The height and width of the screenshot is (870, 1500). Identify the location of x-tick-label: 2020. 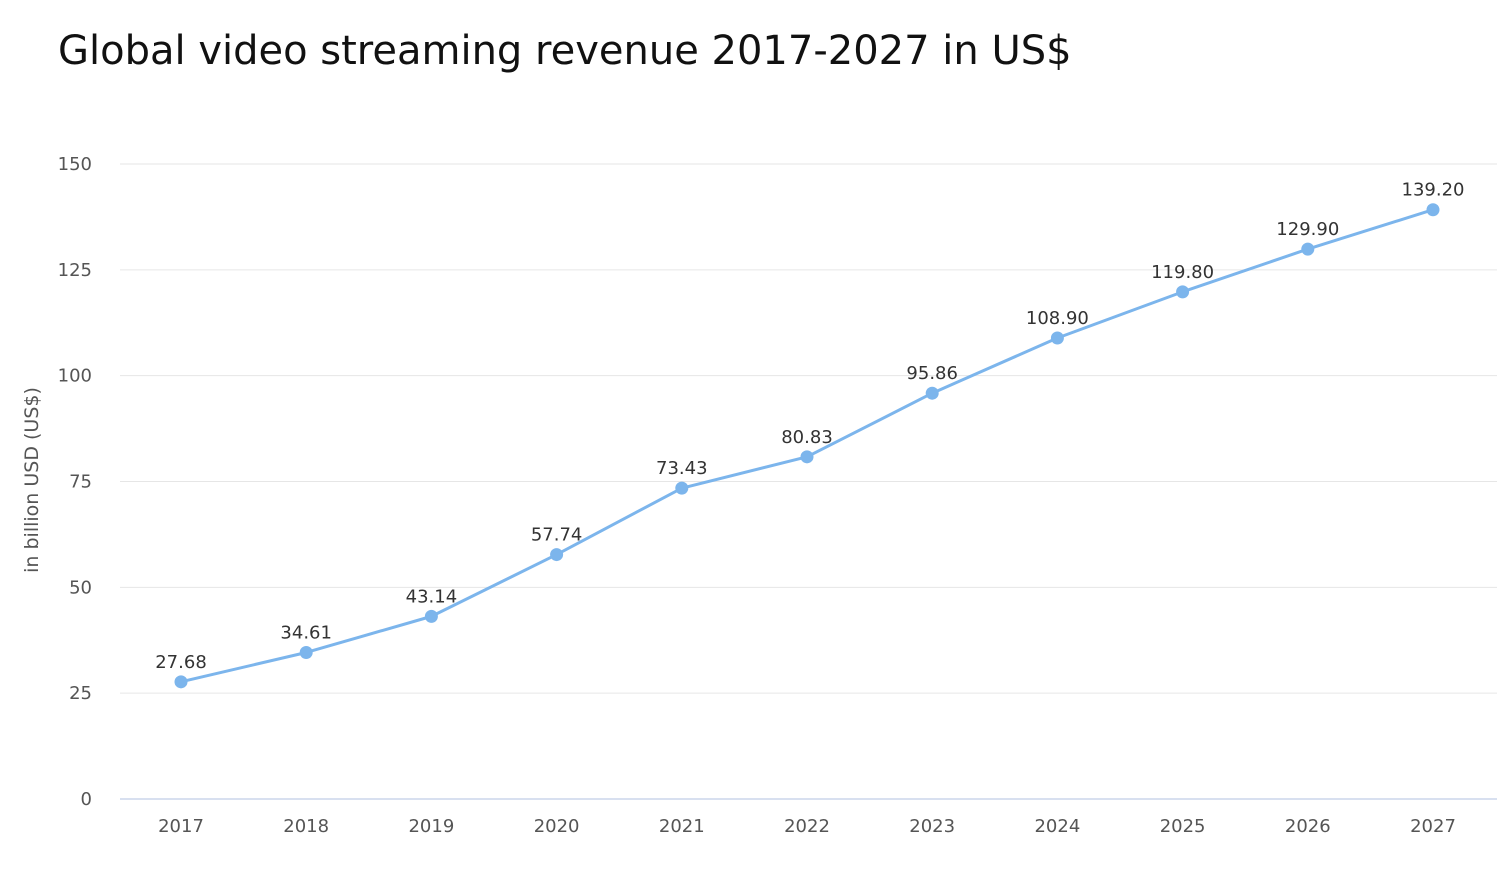
(557, 826).